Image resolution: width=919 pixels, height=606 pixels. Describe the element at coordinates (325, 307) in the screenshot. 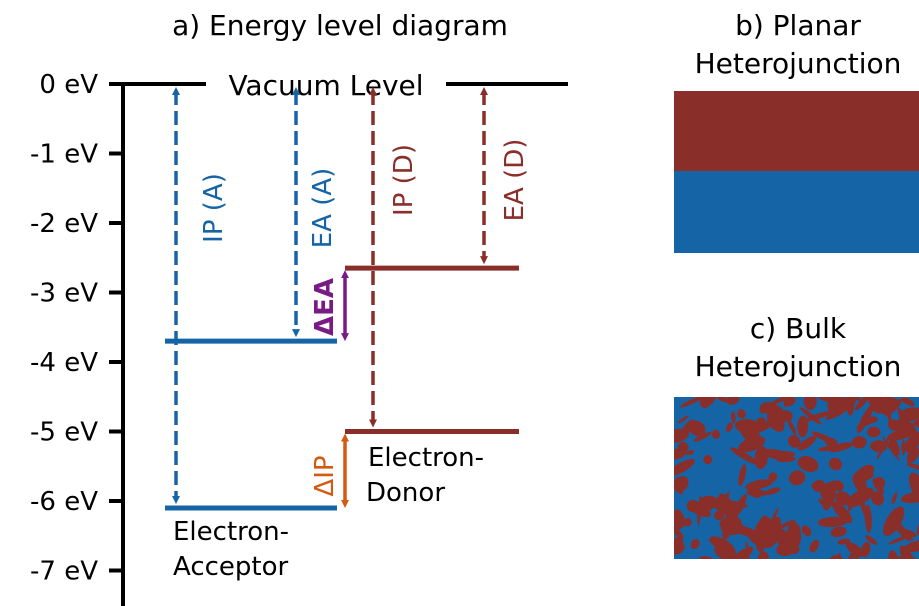

I see `delta-ea-label: ΔEA` at that location.